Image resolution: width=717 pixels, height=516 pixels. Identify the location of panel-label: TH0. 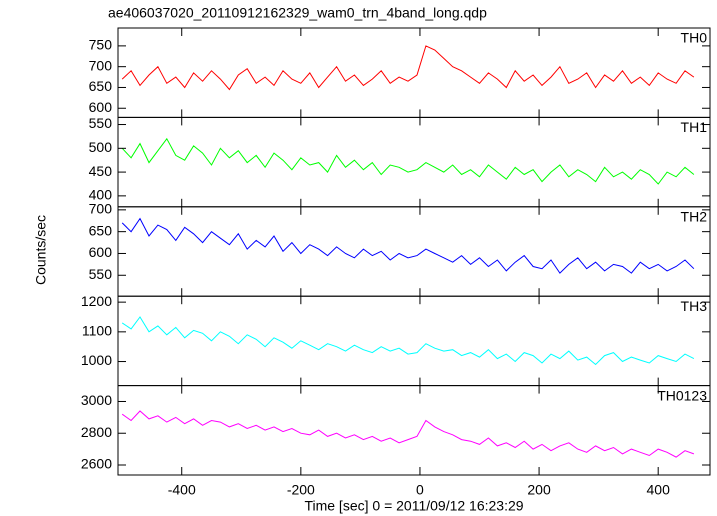
(694, 38).